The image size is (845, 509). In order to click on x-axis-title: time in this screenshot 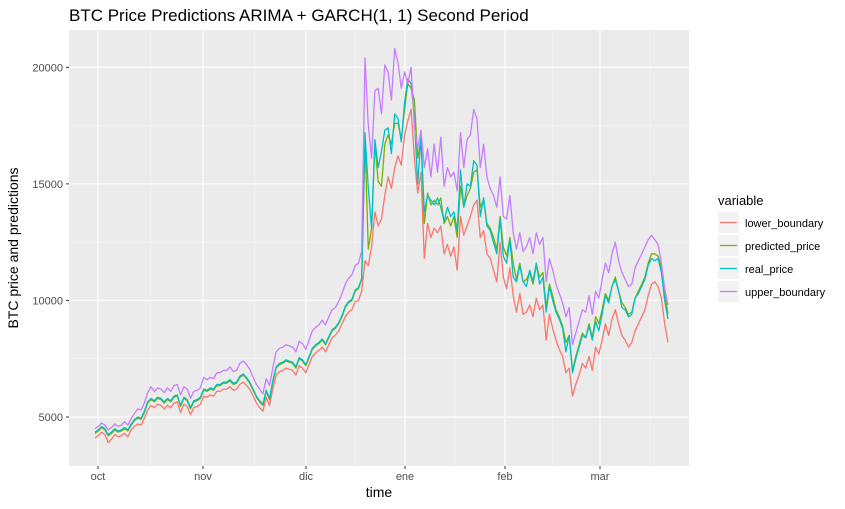, I will do `click(379, 492)`.